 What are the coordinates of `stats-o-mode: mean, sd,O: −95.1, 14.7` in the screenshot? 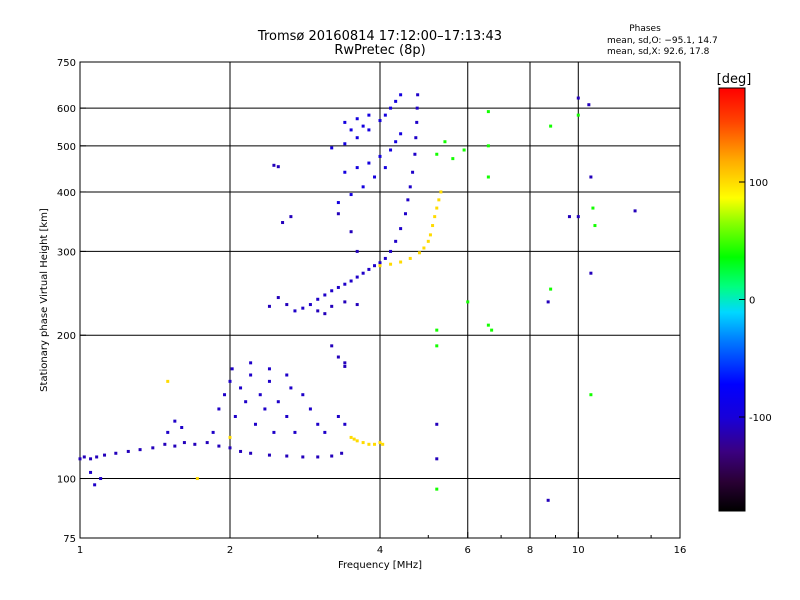 It's located at (662, 41).